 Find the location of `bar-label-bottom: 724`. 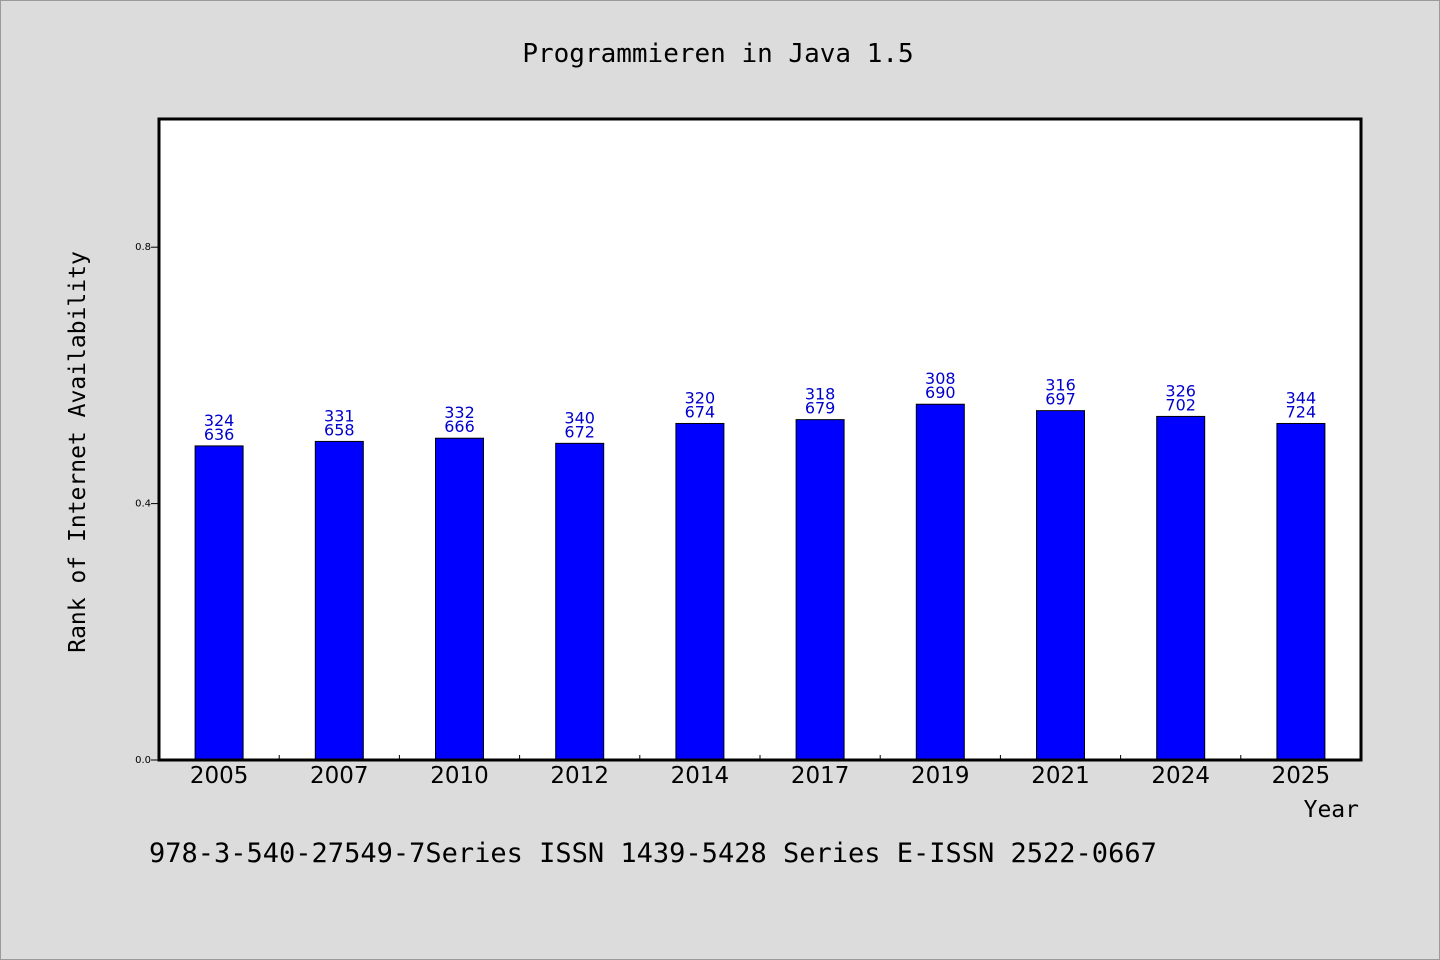

bar-label-bottom: 724 is located at coordinates (1301, 411).